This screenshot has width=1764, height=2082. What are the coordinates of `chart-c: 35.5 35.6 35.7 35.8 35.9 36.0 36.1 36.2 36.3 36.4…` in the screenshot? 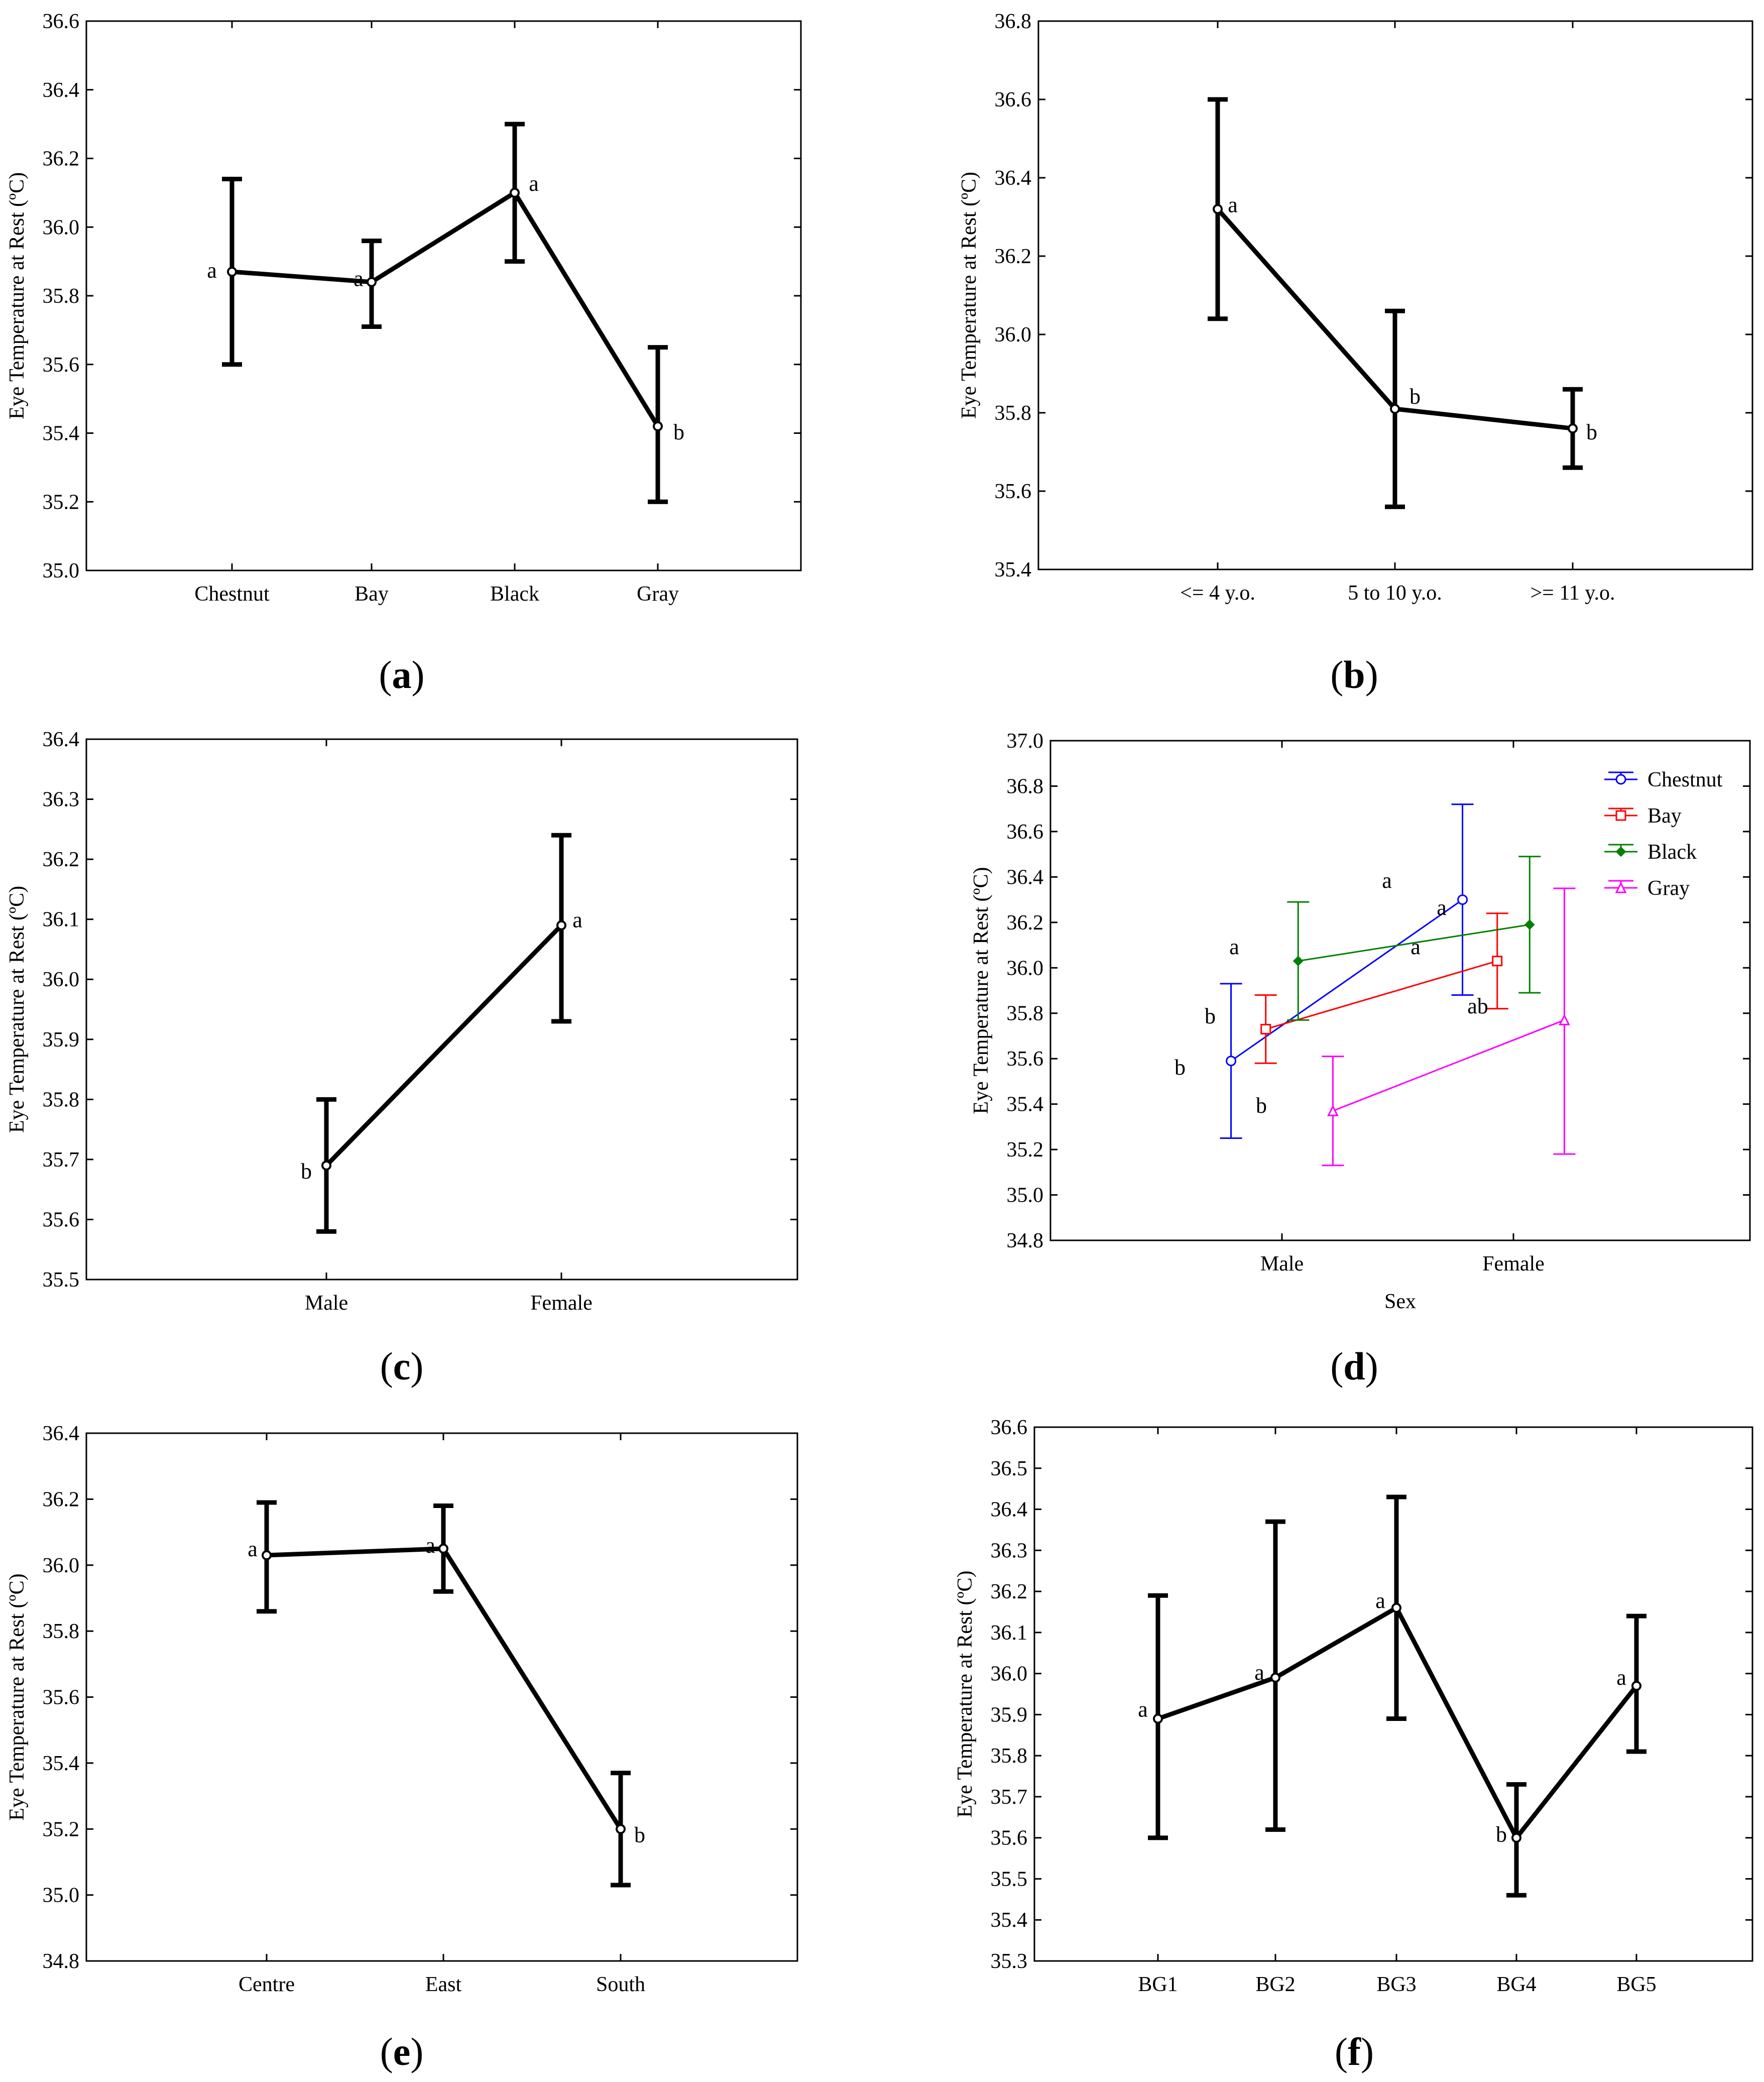 It's located at (402, 1058).